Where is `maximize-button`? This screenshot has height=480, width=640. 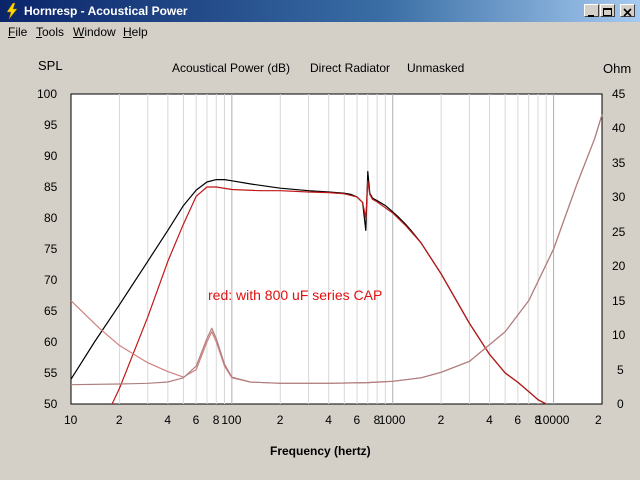 maximize-button is located at coordinates (607, 10).